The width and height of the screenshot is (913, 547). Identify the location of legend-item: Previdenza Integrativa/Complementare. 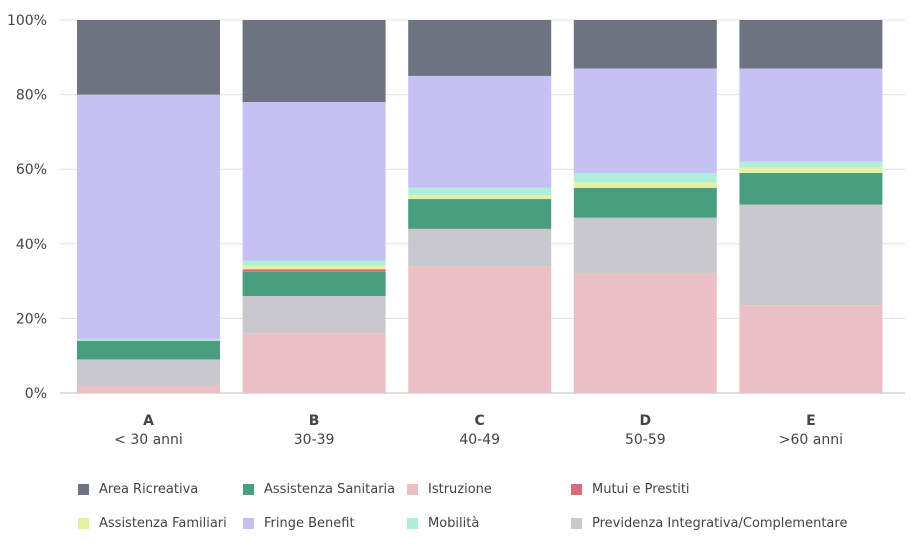
(721, 523).